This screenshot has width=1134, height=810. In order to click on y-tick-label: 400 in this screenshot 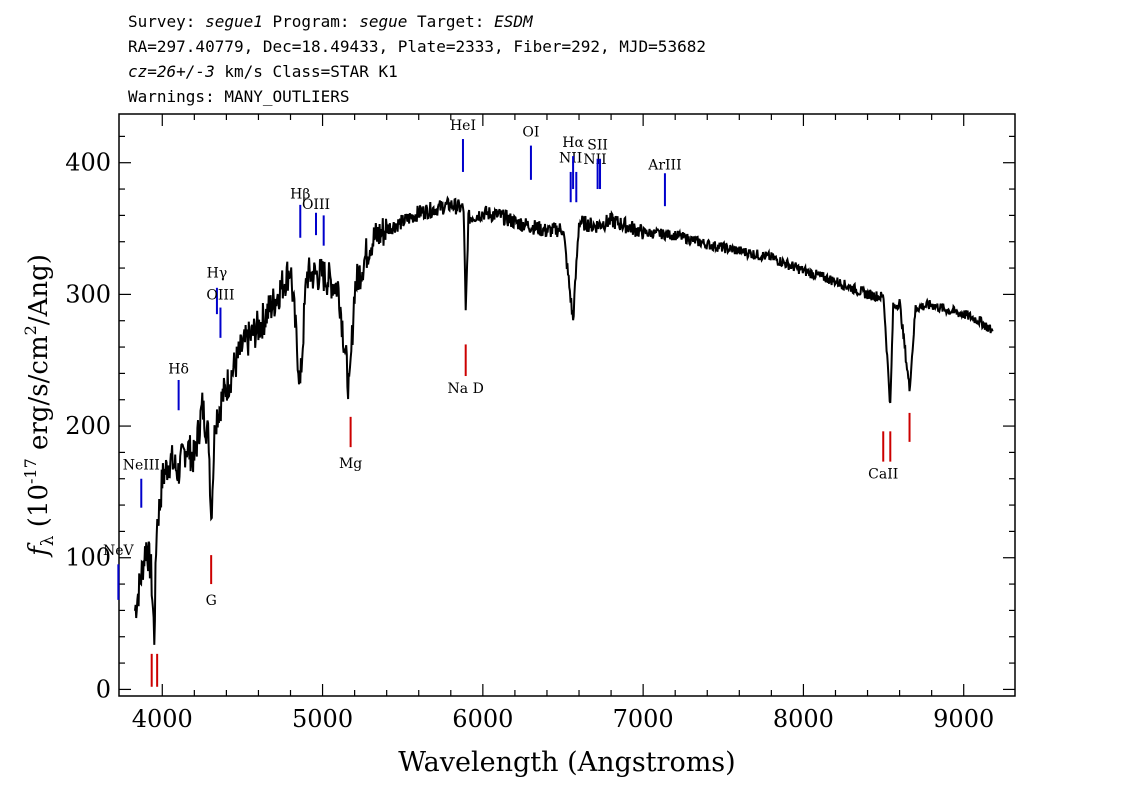, I will do `click(88, 163)`.